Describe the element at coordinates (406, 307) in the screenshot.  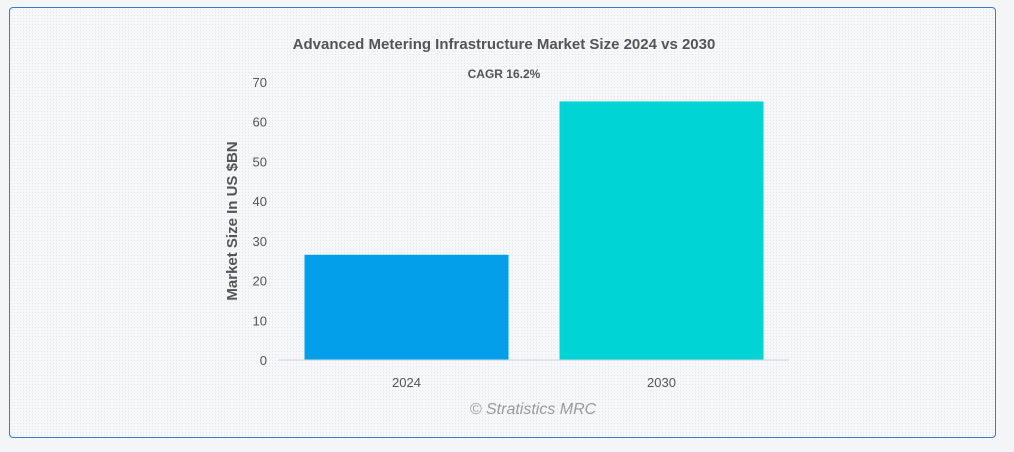
I see `bar-2024` at that location.